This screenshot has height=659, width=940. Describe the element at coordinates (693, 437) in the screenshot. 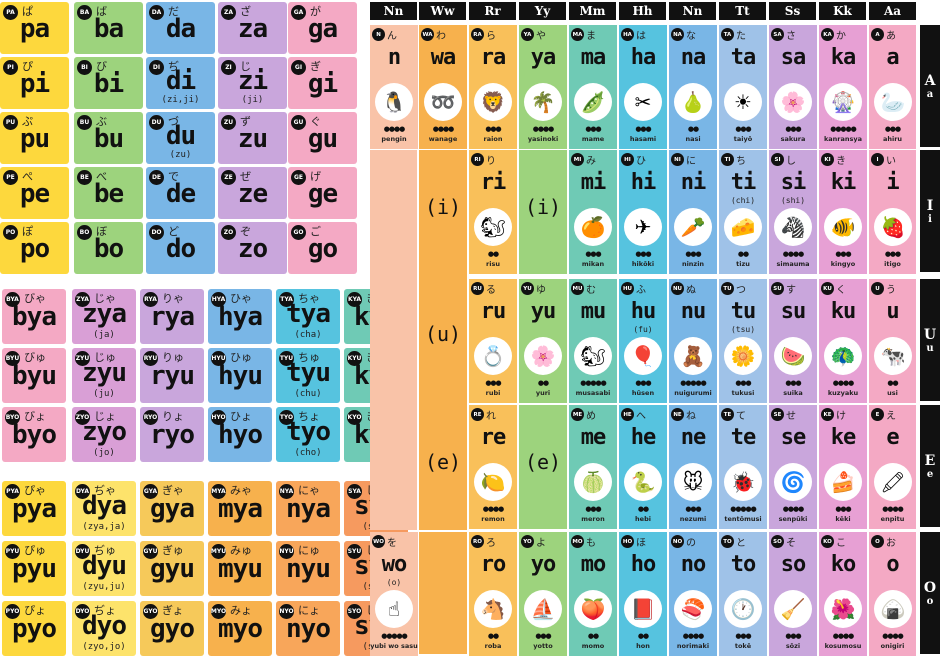

I see `romaji-label: ne` at that location.